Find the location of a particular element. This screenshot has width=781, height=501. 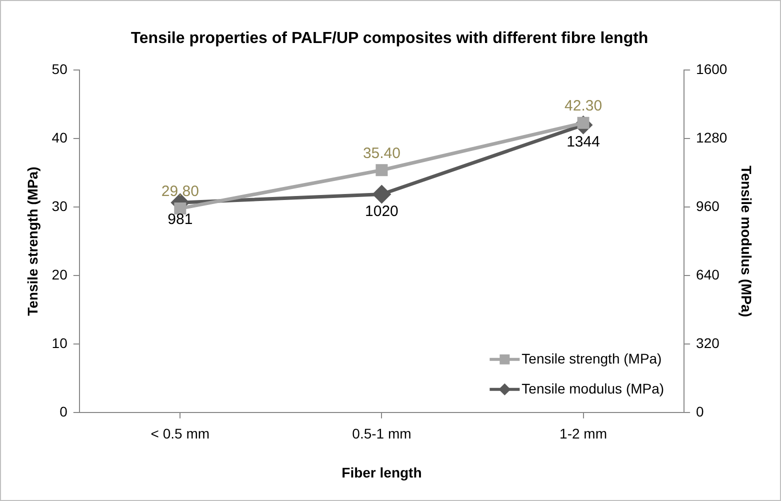

legend-label: Tensile modulus (MPa) is located at coordinates (593, 388).